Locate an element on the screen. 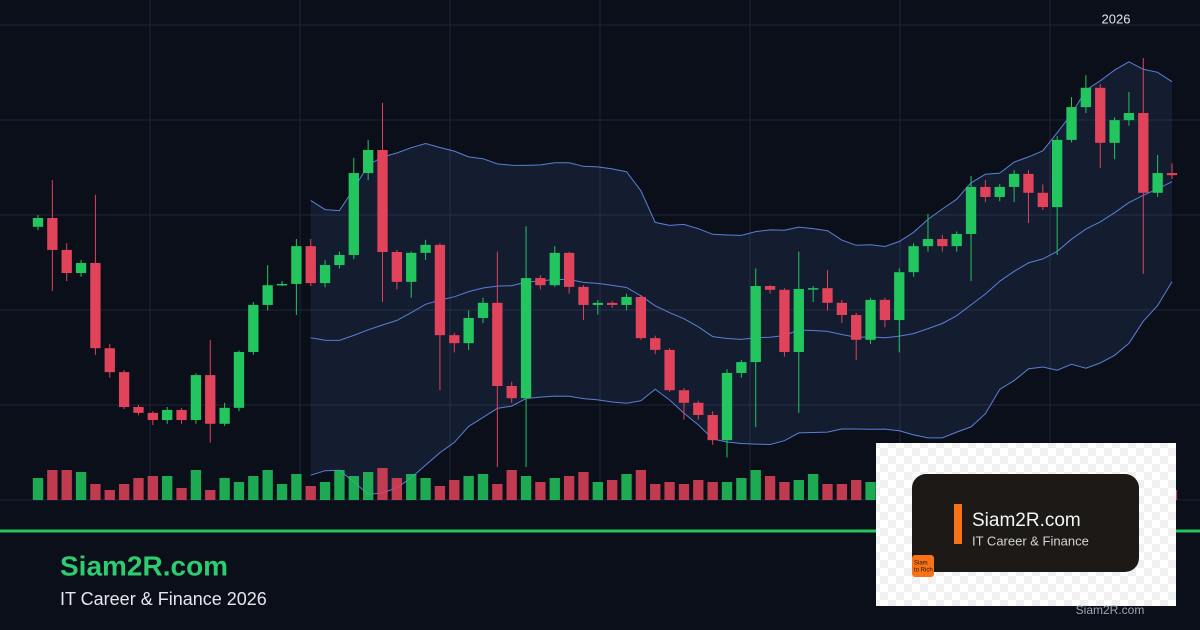 The height and width of the screenshot is (630, 1200). badge-logo is located at coordinates (923, 566).